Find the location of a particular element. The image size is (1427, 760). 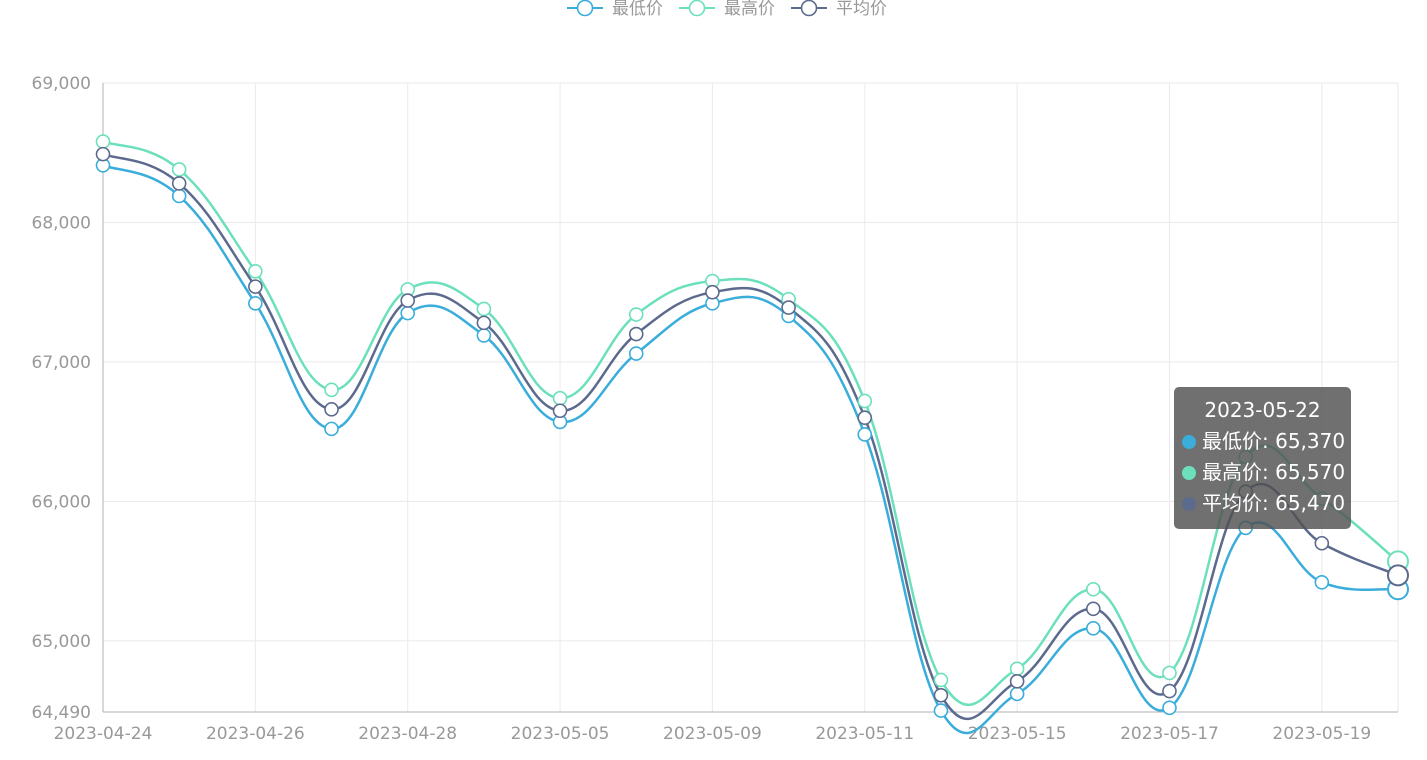

y-tick-label: 67,000 is located at coordinates (61, 363).